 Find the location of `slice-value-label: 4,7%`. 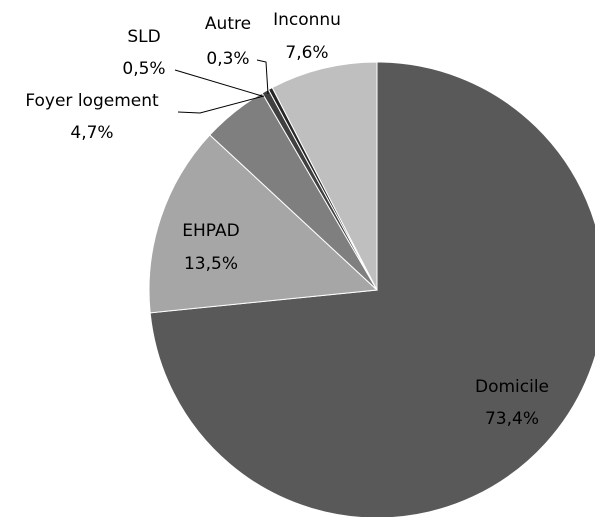

slice-value-label: 4,7% is located at coordinates (91, 133).